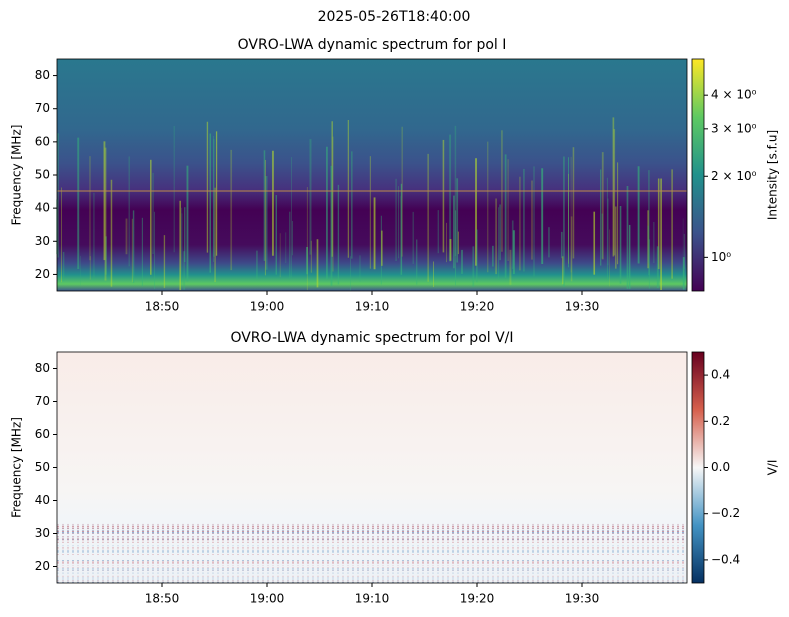 This screenshot has height=617, width=789. I want to click on axes-title: OVRO-LWA dynamic spectrum for pol I, so click(372, 45).